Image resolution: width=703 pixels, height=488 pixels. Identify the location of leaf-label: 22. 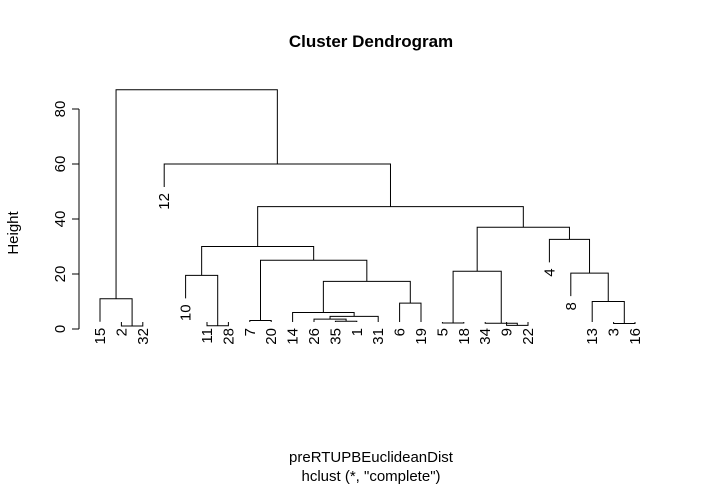
(528, 336).